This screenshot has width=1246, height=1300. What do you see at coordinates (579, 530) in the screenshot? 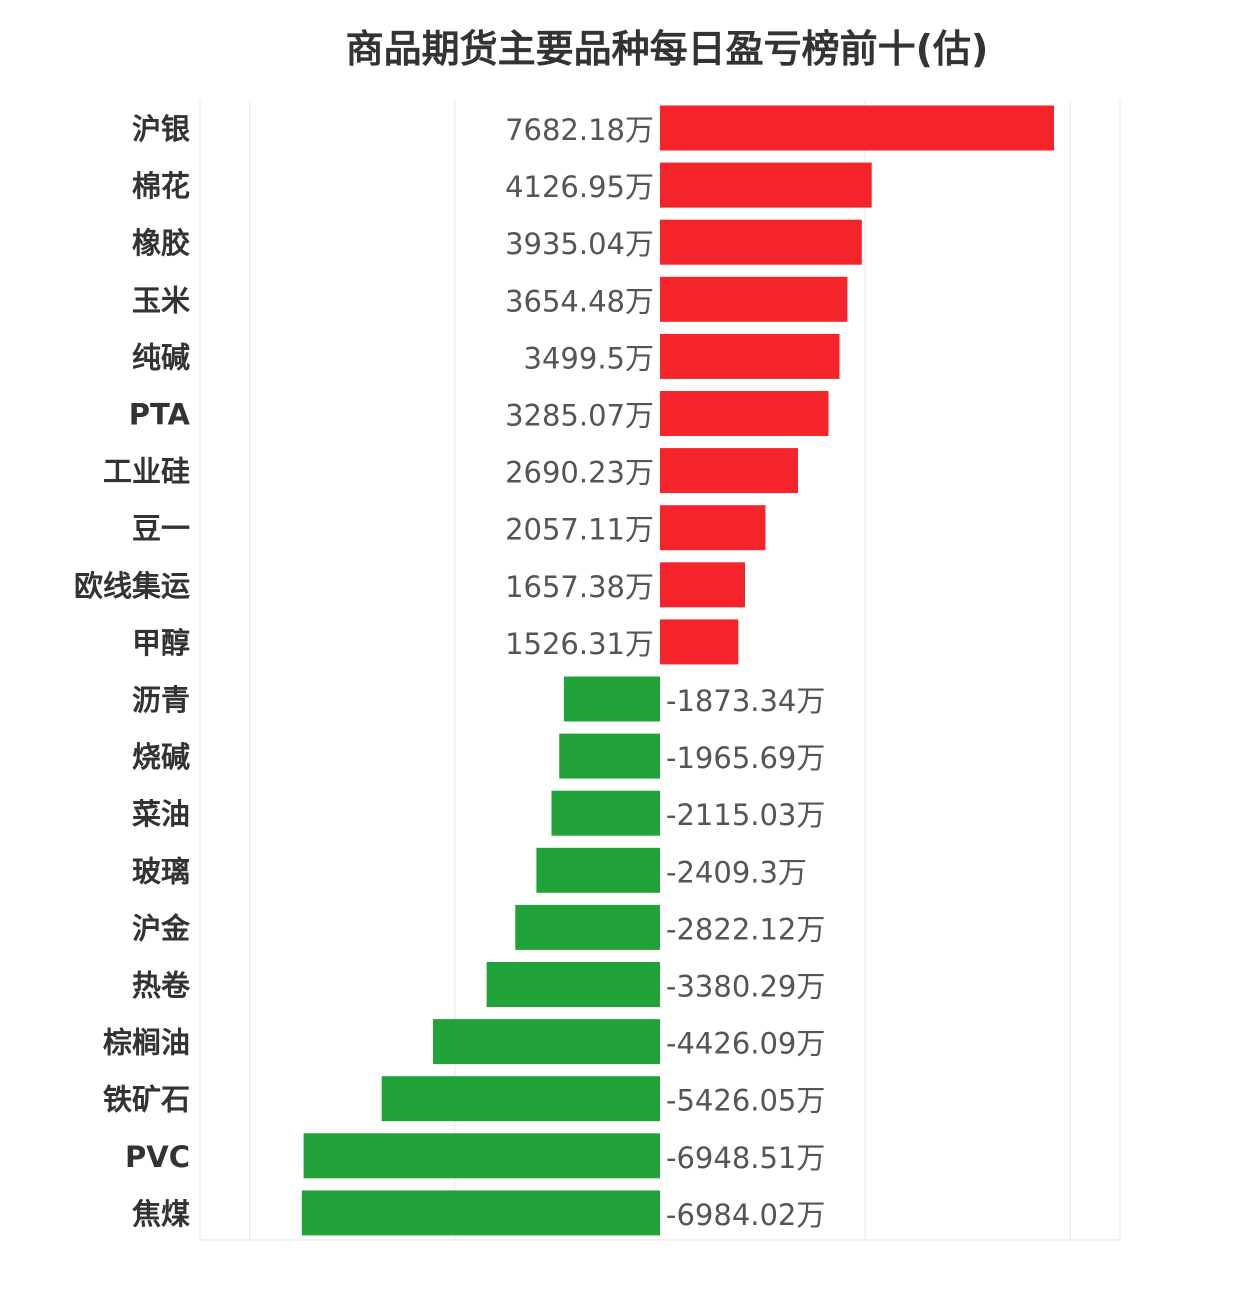
I see `value-label: 2057.11万` at bounding box center [579, 530].